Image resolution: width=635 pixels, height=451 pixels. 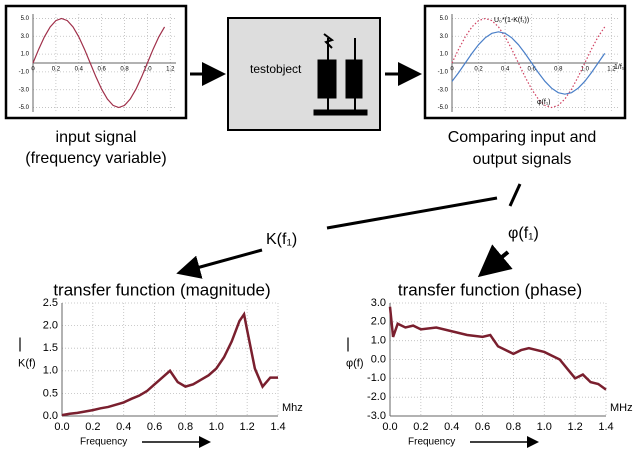 What do you see at coordinates (27, 363) in the screenshot?
I see `y-label: K(f)` at bounding box center [27, 363].